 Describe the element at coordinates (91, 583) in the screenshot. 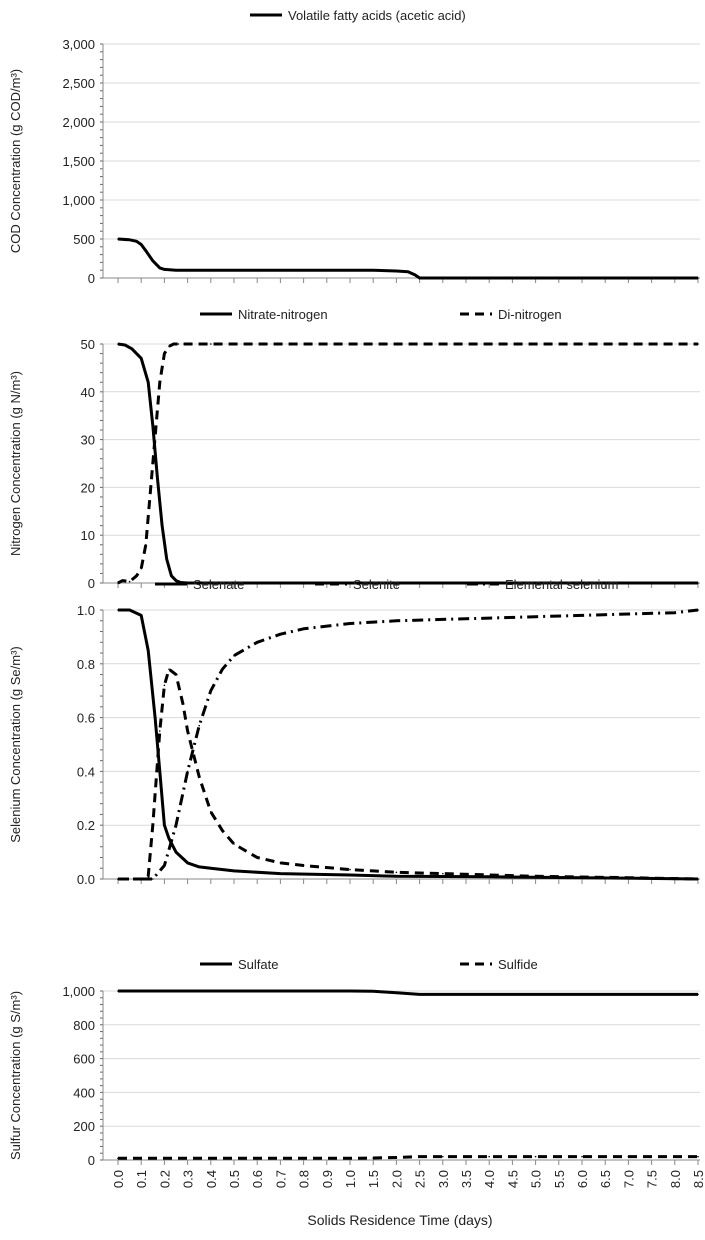

I see `y-tick-label: 0` at that location.